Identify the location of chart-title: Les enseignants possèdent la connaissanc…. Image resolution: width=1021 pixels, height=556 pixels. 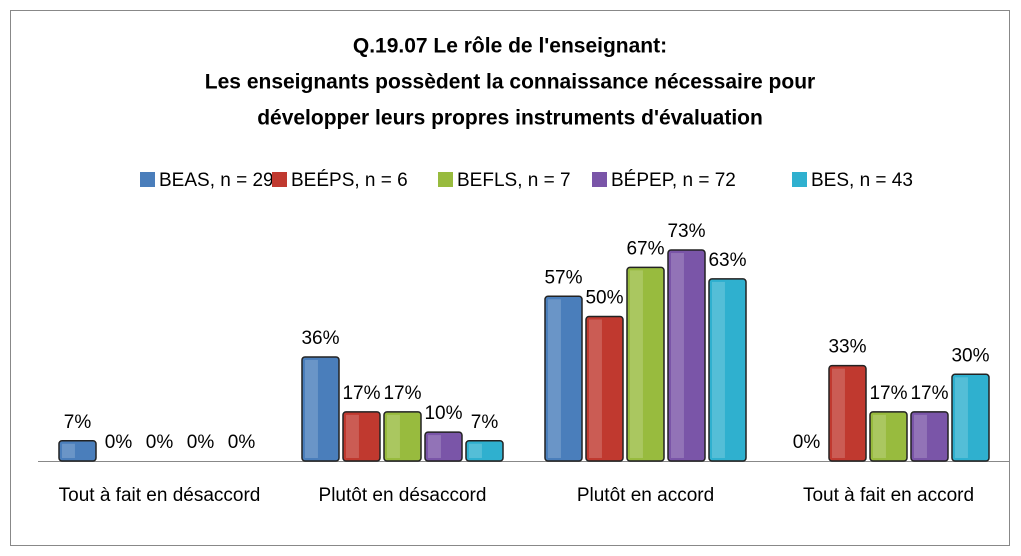
(510, 82).